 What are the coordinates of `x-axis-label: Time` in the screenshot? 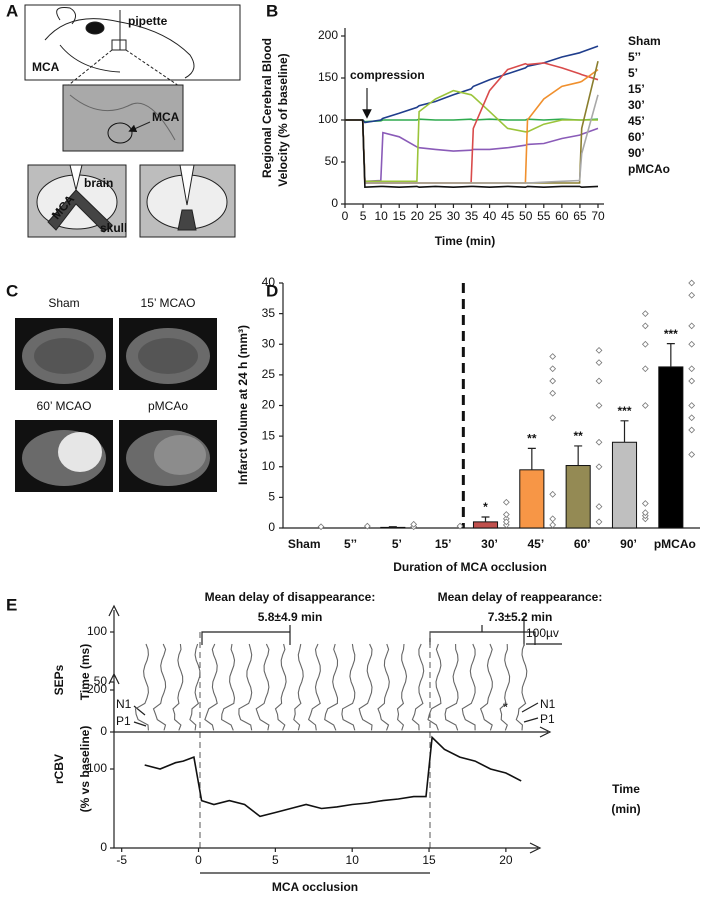 It's located at (626, 789).